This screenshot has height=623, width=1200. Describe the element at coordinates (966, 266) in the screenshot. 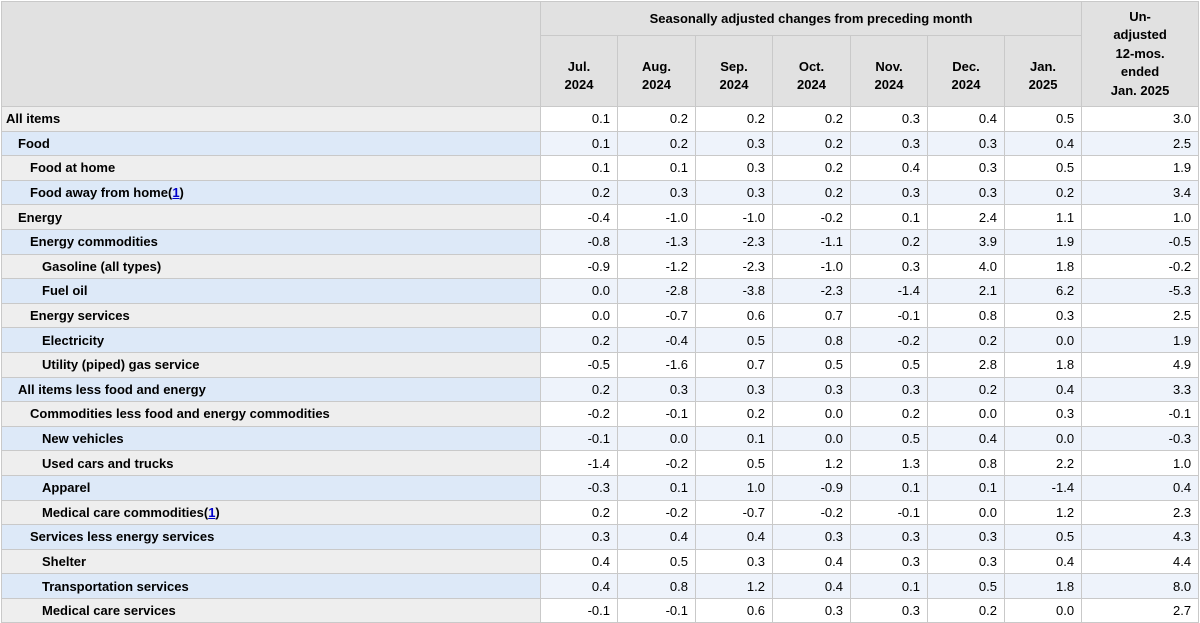

I see `value-cell: 4.0` at that location.